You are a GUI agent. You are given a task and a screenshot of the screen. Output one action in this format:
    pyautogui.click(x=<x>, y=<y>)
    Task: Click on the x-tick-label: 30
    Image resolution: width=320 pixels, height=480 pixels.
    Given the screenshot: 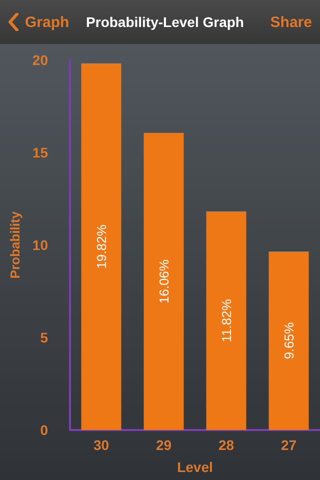 What is the action you would take?
    pyautogui.click(x=101, y=445)
    